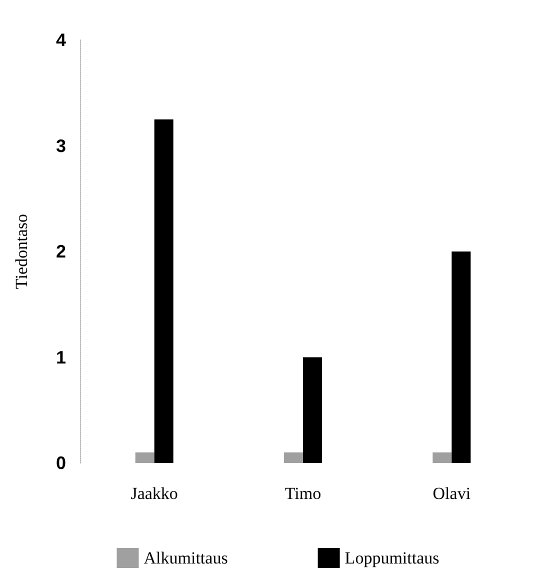 This screenshot has width=556, height=581. I want to click on y-tick-label: 0, so click(61, 463).